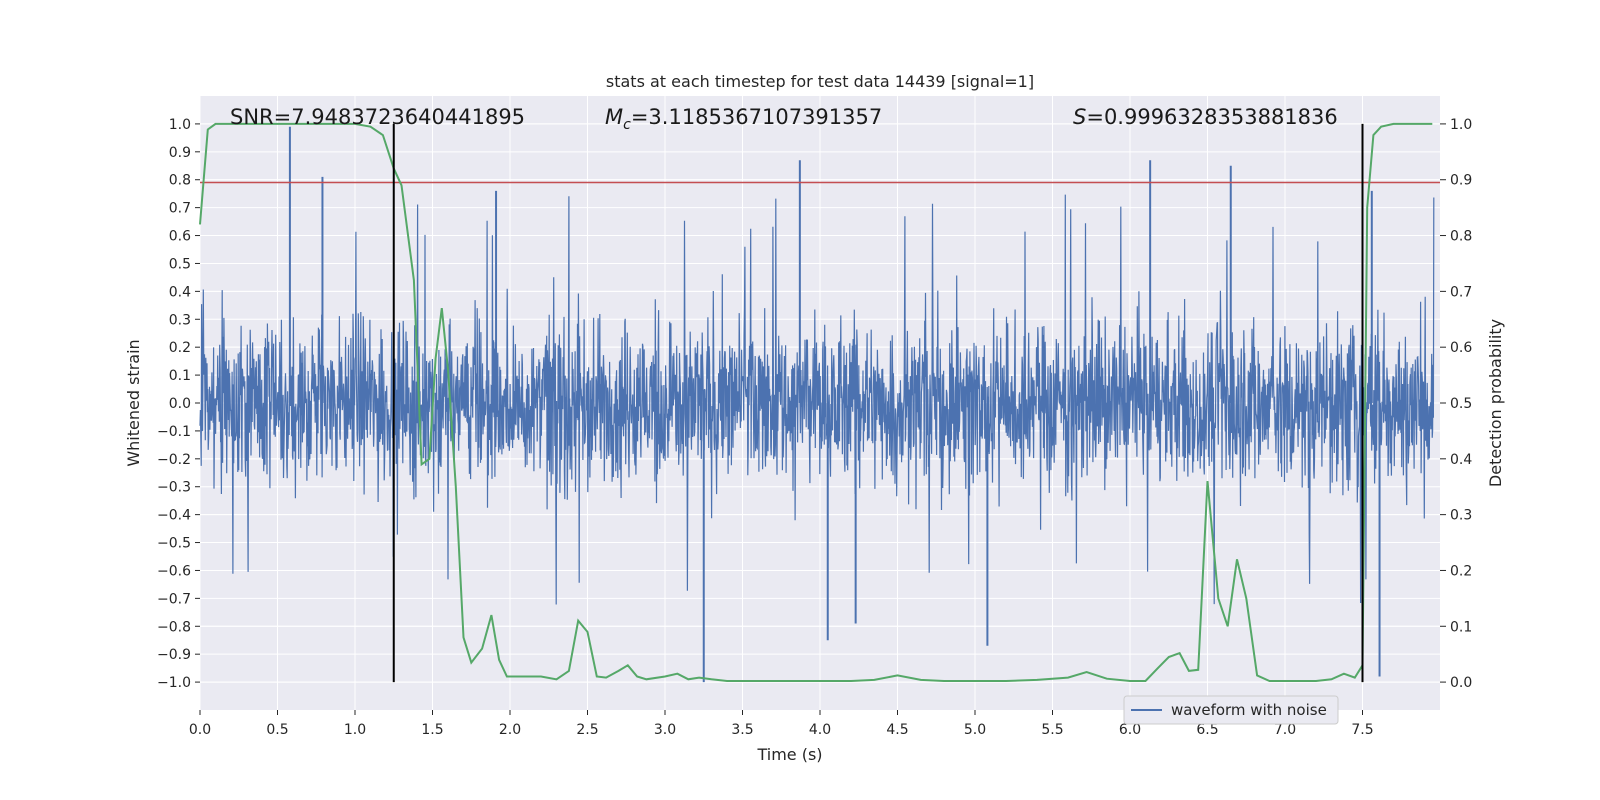 The width and height of the screenshot is (1600, 800). Describe the element at coordinates (627, 125) in the screenshot. I see `chirp-mass-subscript: c` at that location.